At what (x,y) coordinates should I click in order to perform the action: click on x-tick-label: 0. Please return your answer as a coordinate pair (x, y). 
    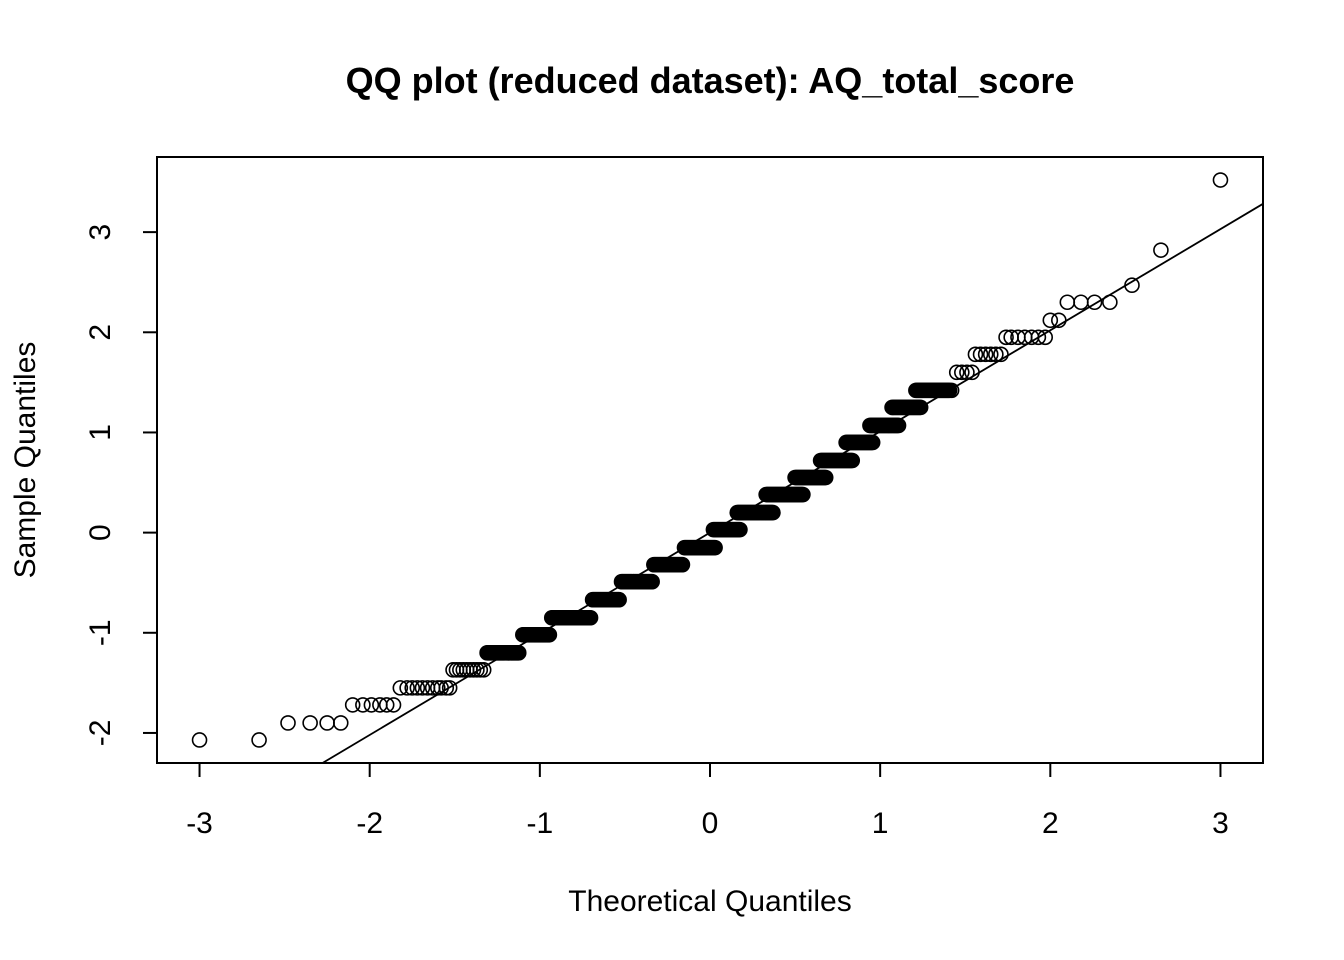
    Looking at the image, I should click on (710, 823).